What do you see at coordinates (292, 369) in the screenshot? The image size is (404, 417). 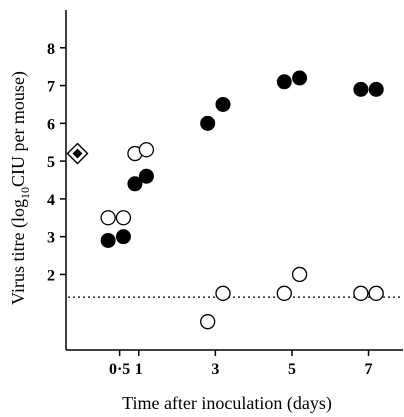 I see `x-tick-label: 5` at bounding box center [292, 369].